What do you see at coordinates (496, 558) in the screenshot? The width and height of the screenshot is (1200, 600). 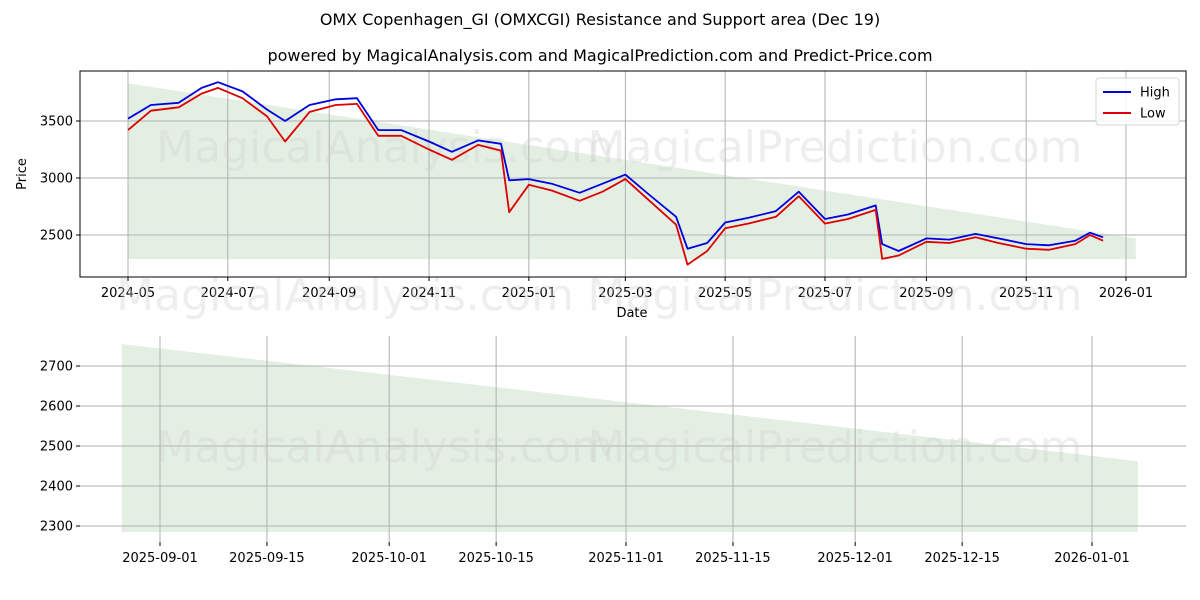 I see `x-tick-label: 2025-10-15` at bounding box center [496, 558].